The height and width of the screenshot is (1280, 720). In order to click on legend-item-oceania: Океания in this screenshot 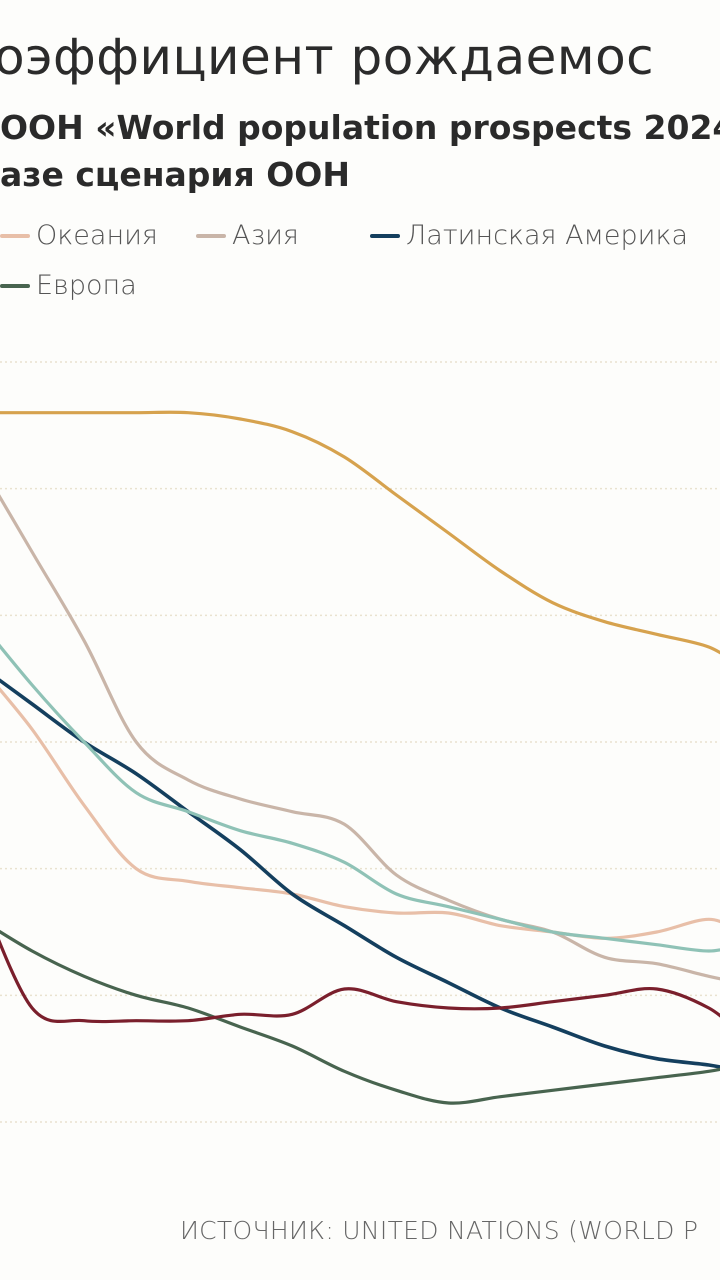, I will do `click(79, 235)`.